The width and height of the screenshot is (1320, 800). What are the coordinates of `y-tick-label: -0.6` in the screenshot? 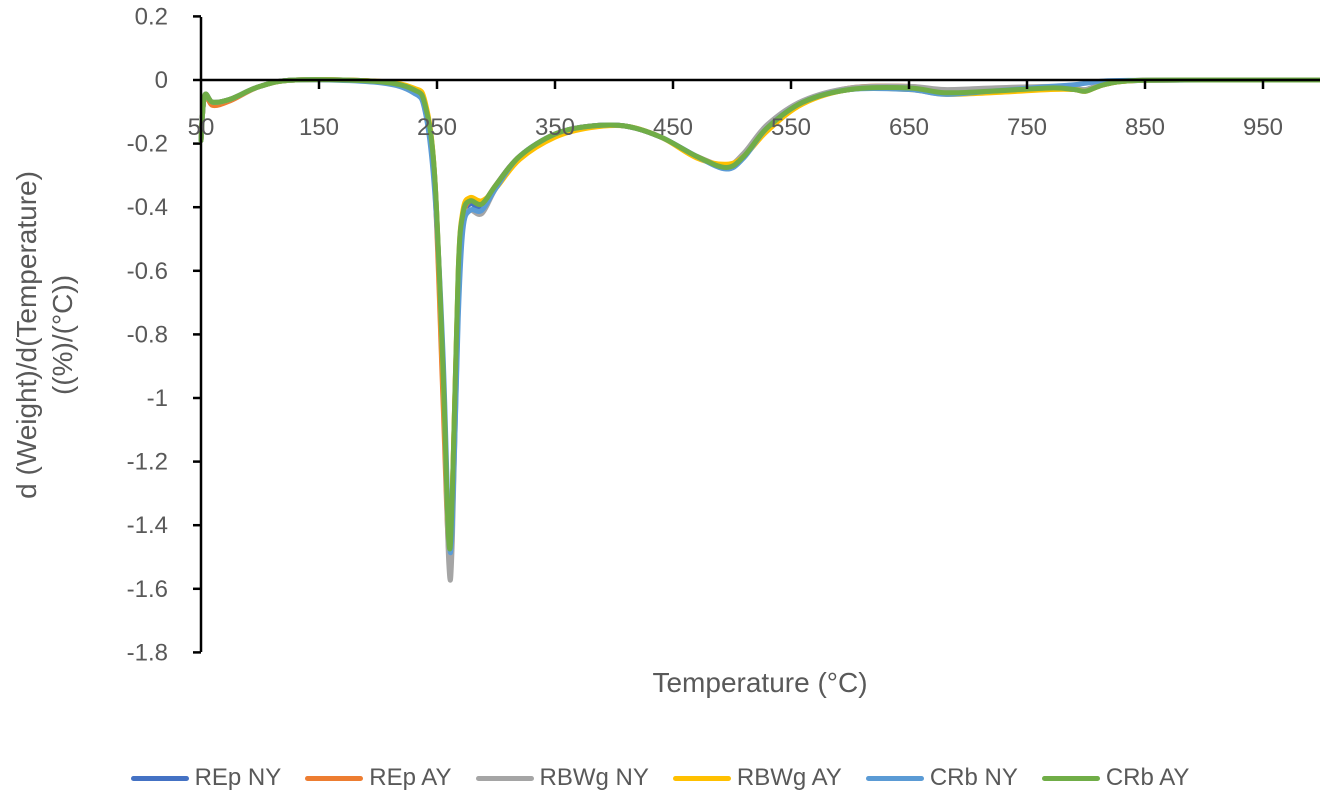 It's located at (147, 271).